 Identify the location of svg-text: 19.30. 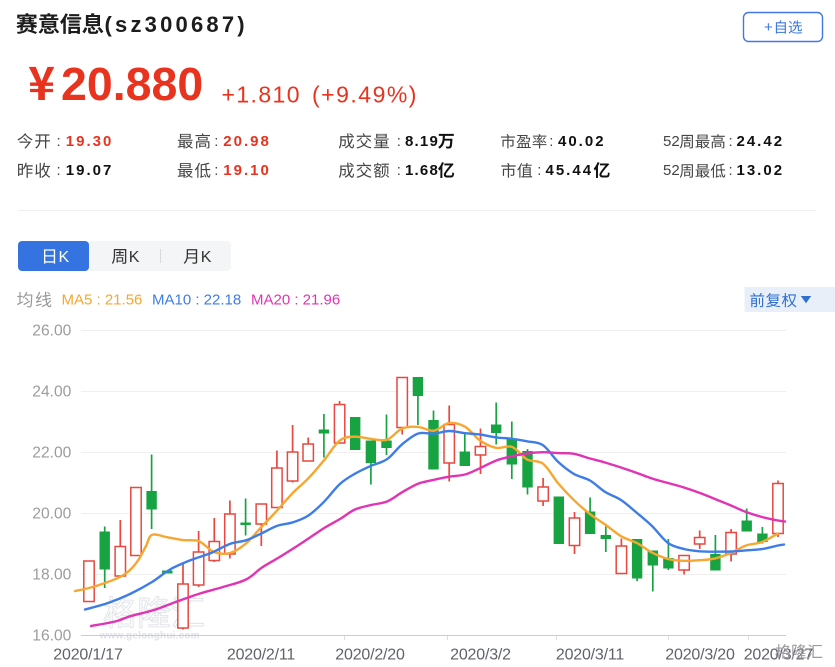
(90, 141).